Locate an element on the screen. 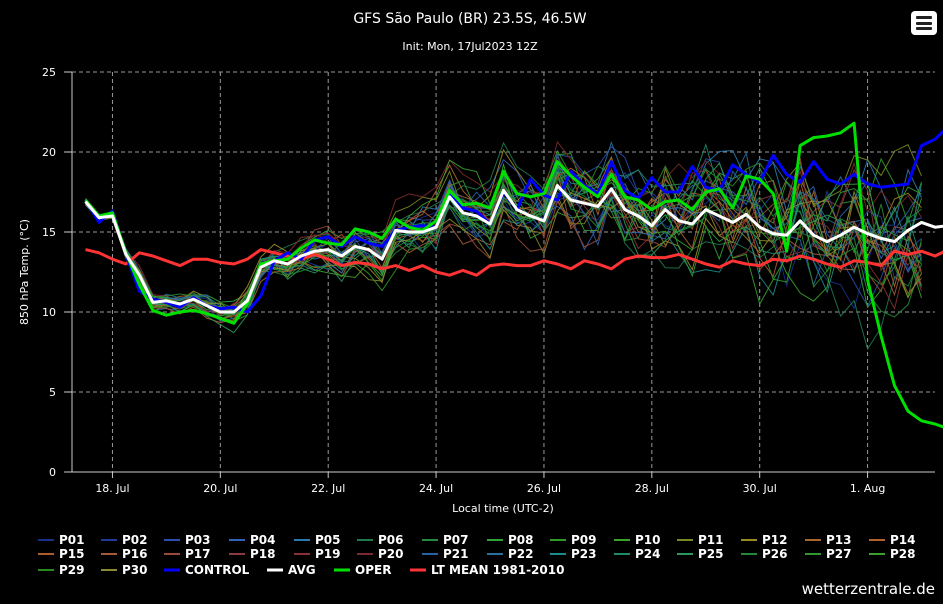  legend-item-p28: P28 is located at coordinates (892, 554).